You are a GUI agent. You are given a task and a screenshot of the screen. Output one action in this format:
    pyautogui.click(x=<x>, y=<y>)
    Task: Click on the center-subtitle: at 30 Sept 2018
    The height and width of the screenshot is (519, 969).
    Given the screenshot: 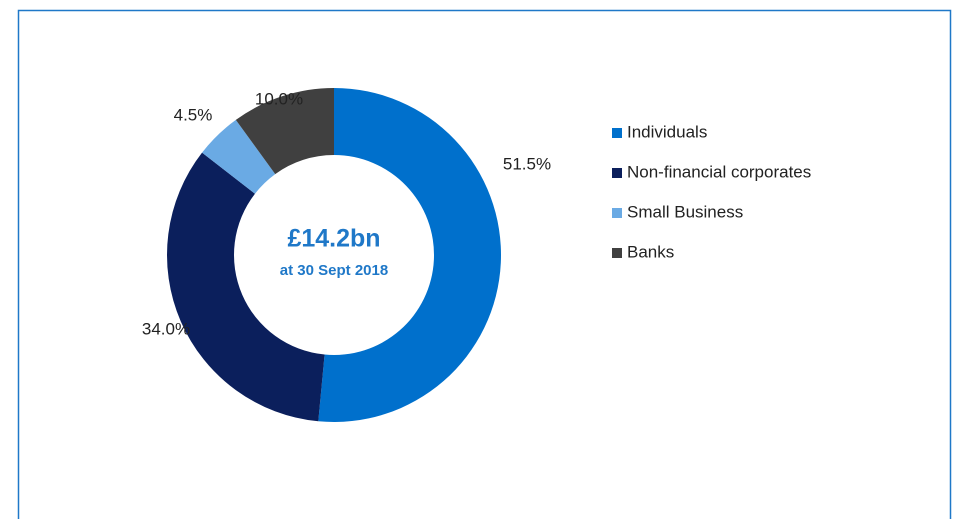 What is the action you would take?
    pyautogui.click(x=334, y=270)
    